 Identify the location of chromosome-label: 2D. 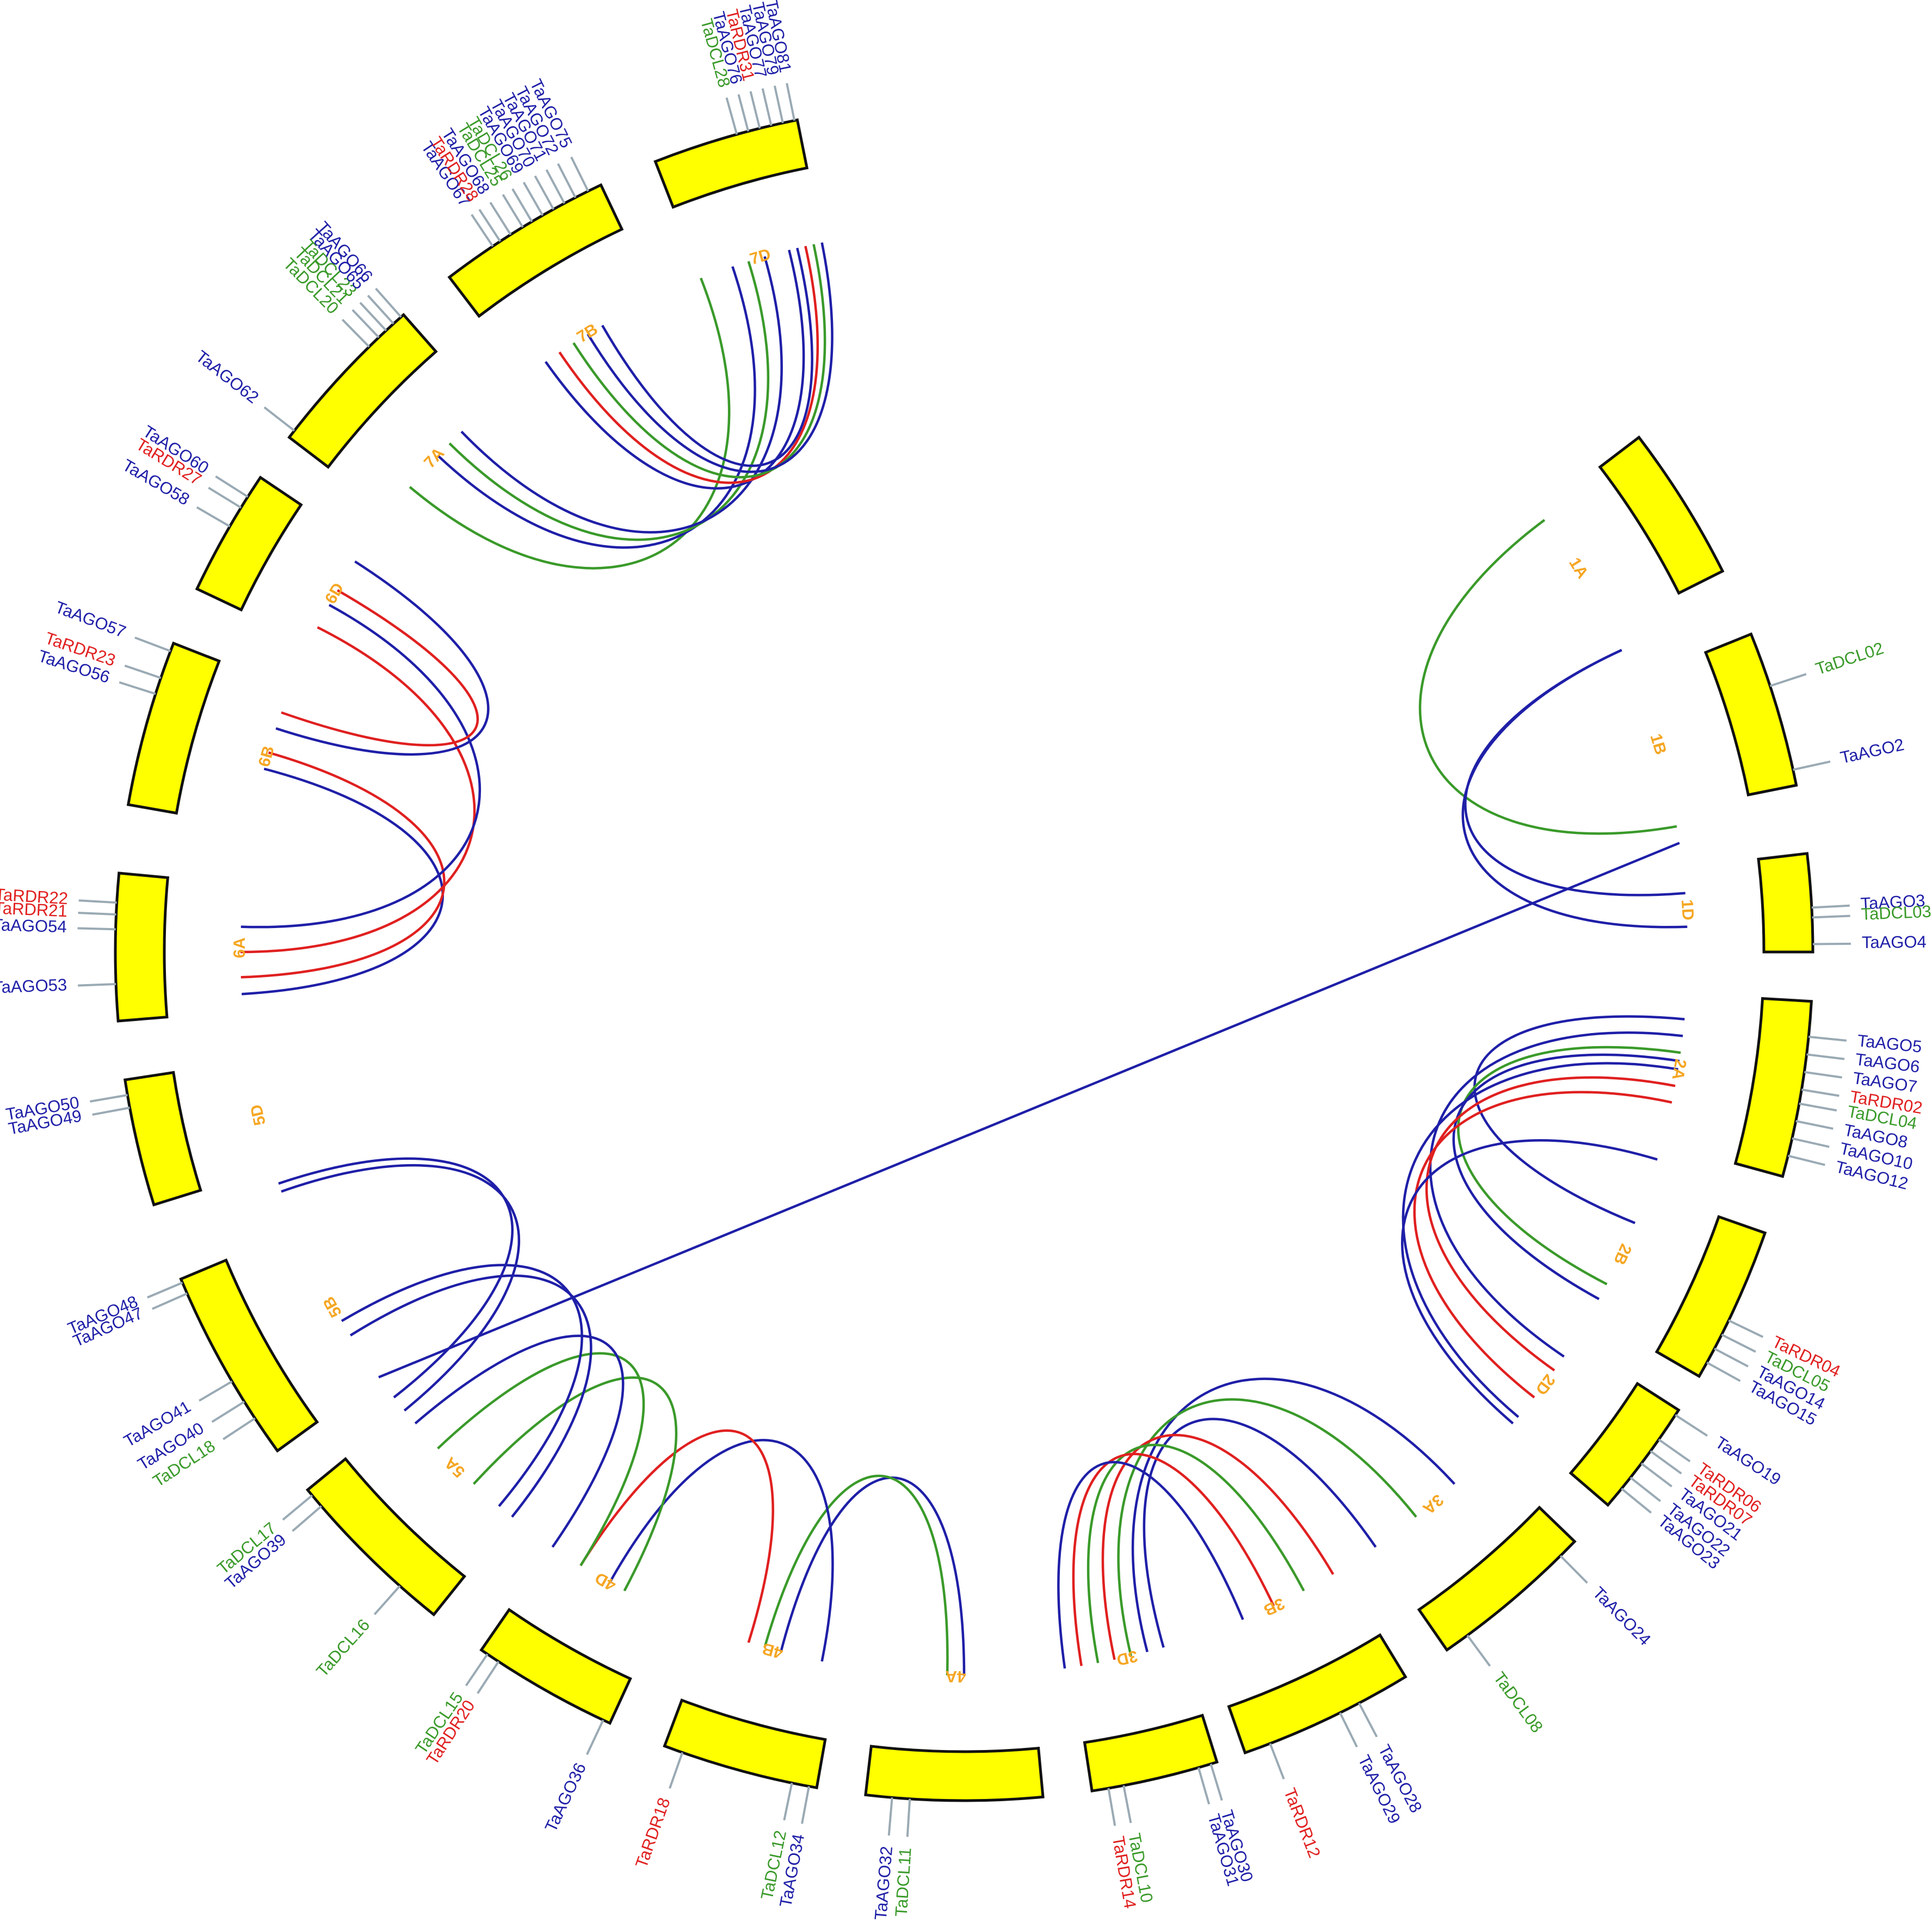
(1545, 1384).